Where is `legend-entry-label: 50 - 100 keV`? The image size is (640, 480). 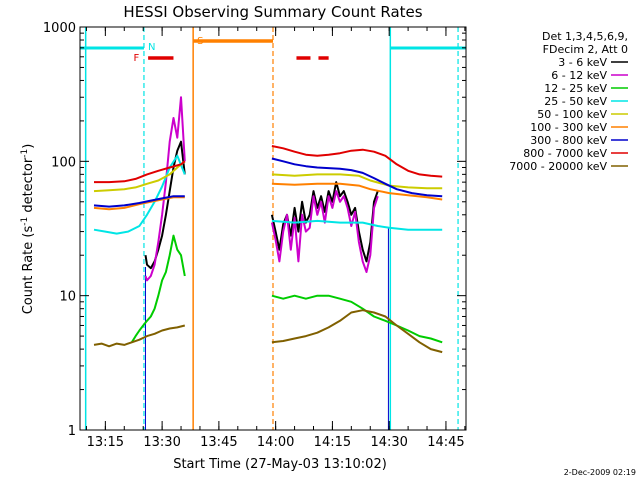 legend-entry-label: 50 - 100 keV is located at coordinates (572, 114).